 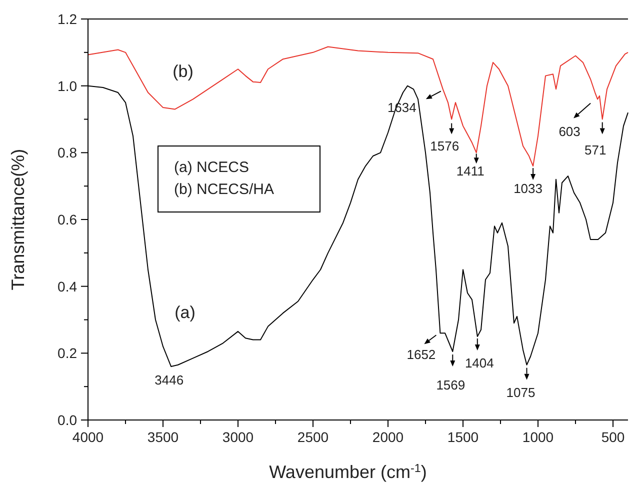 What do you see at coordinates (212, 167) in the screenshot?
I see `annotation: (a) NCECS` at bounding box center [212, 167].